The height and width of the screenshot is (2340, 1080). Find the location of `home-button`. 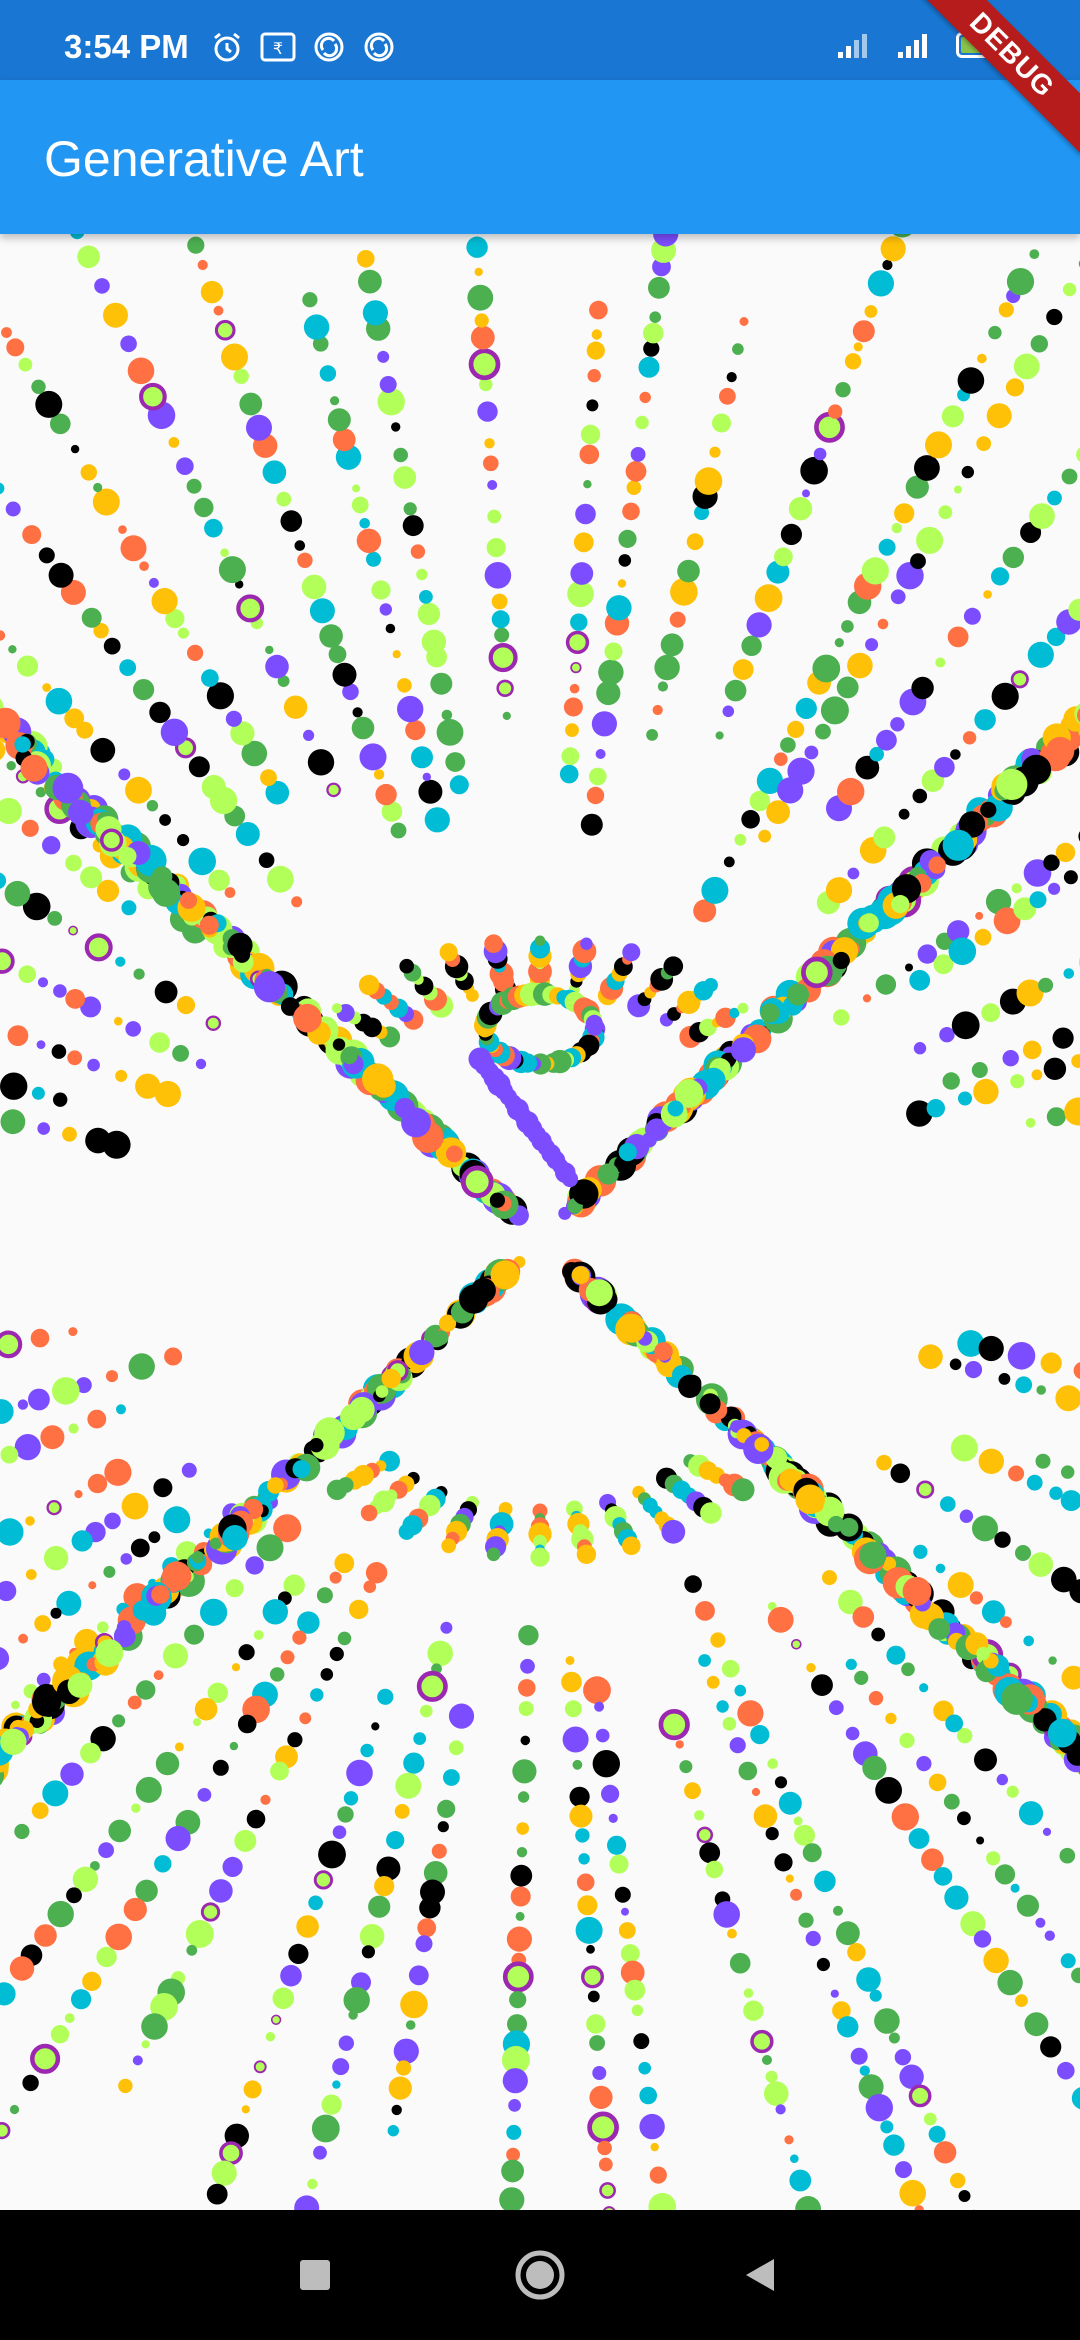

home-button is located at coordinates (540, 2275).